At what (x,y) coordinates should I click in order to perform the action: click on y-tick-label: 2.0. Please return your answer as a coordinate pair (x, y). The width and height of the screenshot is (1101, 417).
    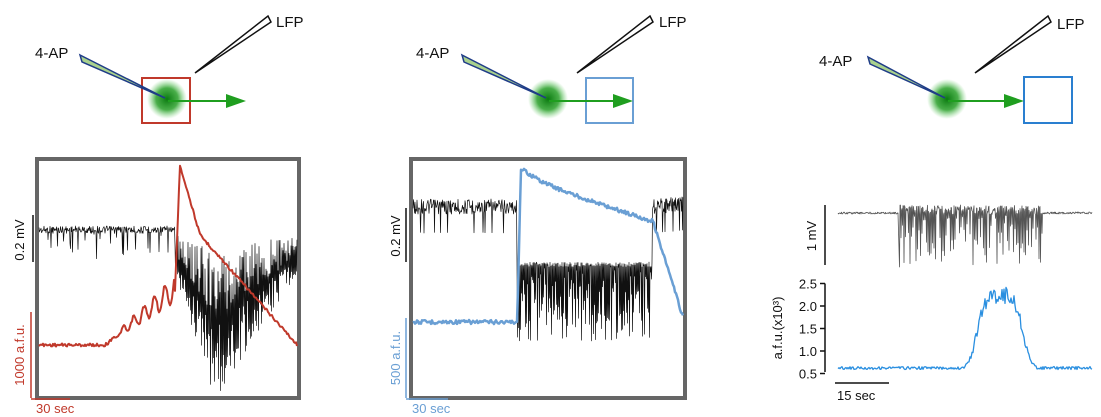
    Looking at the image, I should click on (808, 306).